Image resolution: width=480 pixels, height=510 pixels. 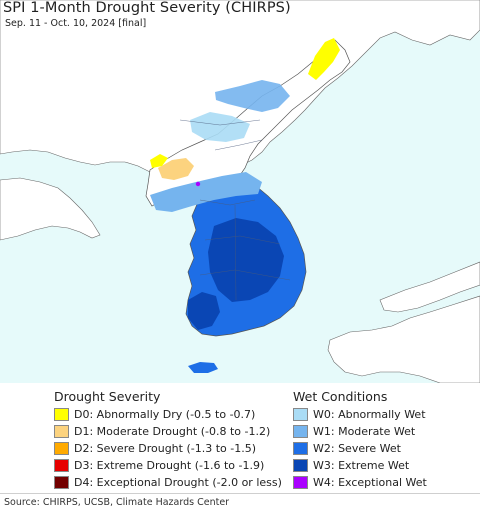 What do you see at coordinates (203, 367) in the screenshot?
I see `w2-island` at bounding box center [203, 367].